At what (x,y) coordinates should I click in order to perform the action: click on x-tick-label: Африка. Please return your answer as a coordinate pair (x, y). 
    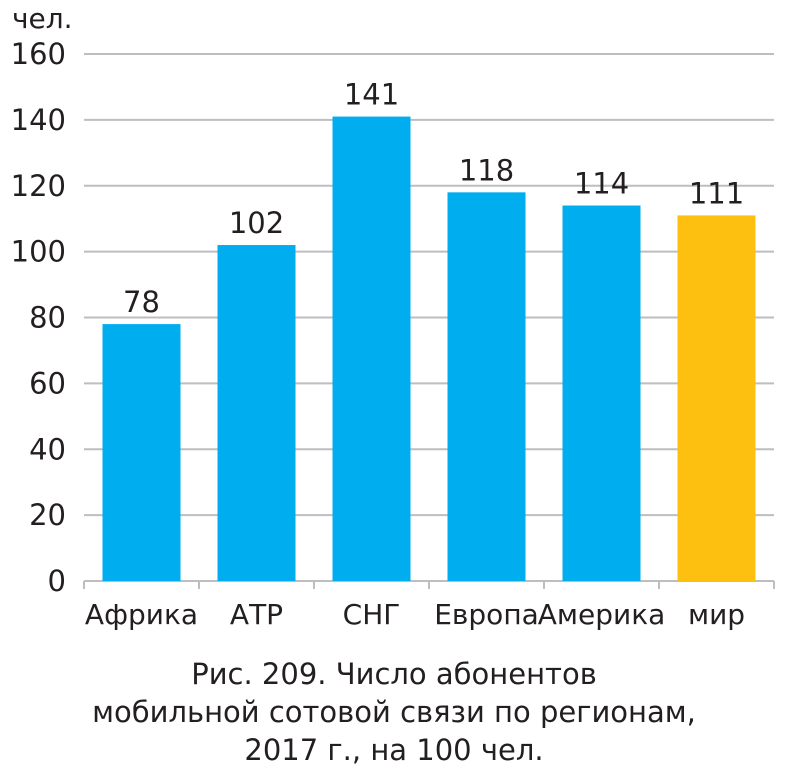
    Looking at the image, I should click on (141, 614).